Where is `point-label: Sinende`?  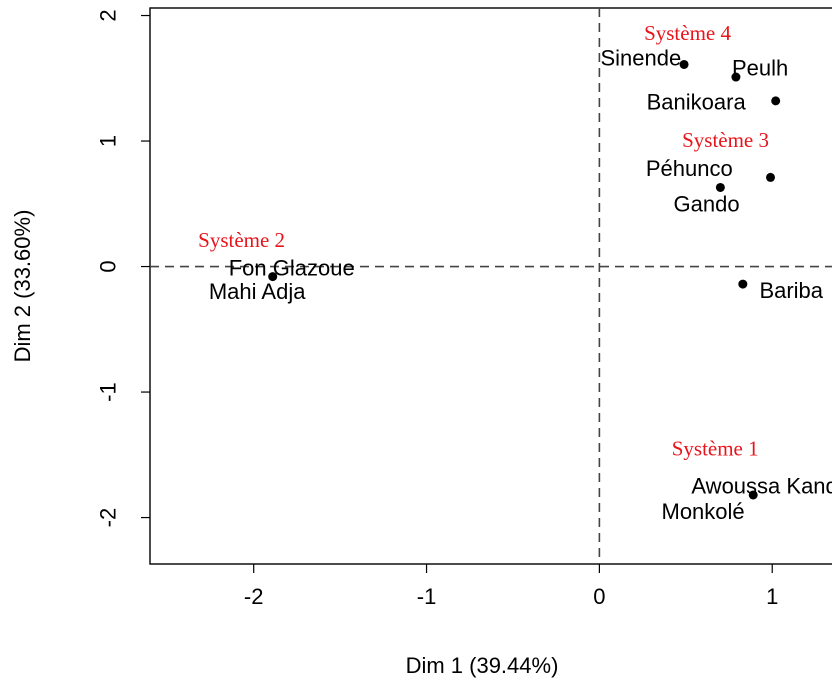 point-label: Sinende is located at coordinates (640, 58).